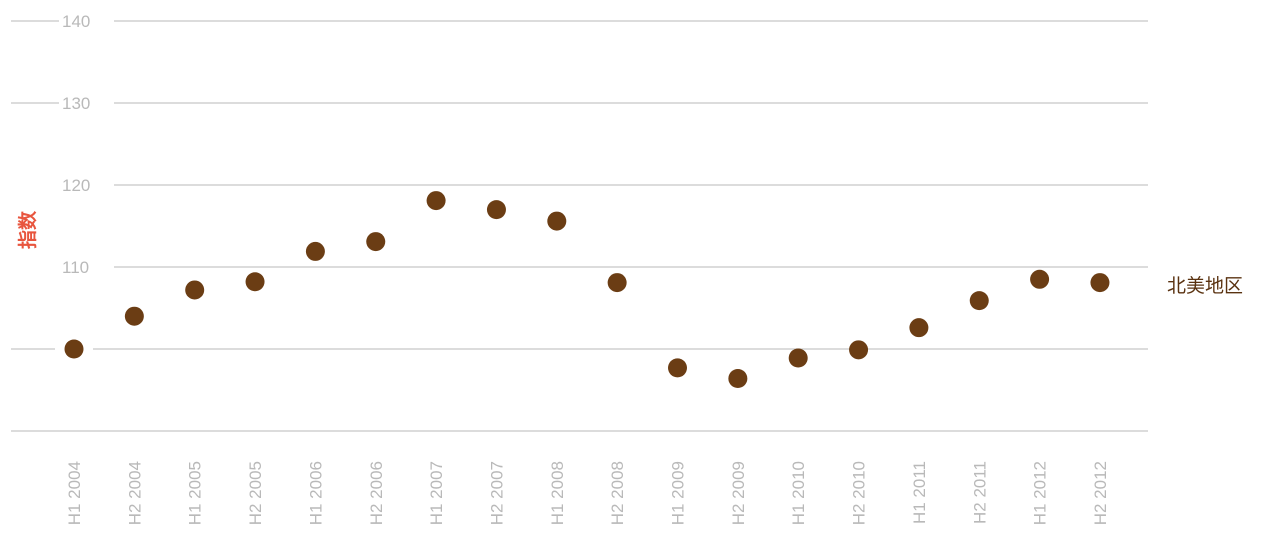 The image size is (1271, 558). I want to click on x-tick-label: H2 2012, so click(1100, 493).